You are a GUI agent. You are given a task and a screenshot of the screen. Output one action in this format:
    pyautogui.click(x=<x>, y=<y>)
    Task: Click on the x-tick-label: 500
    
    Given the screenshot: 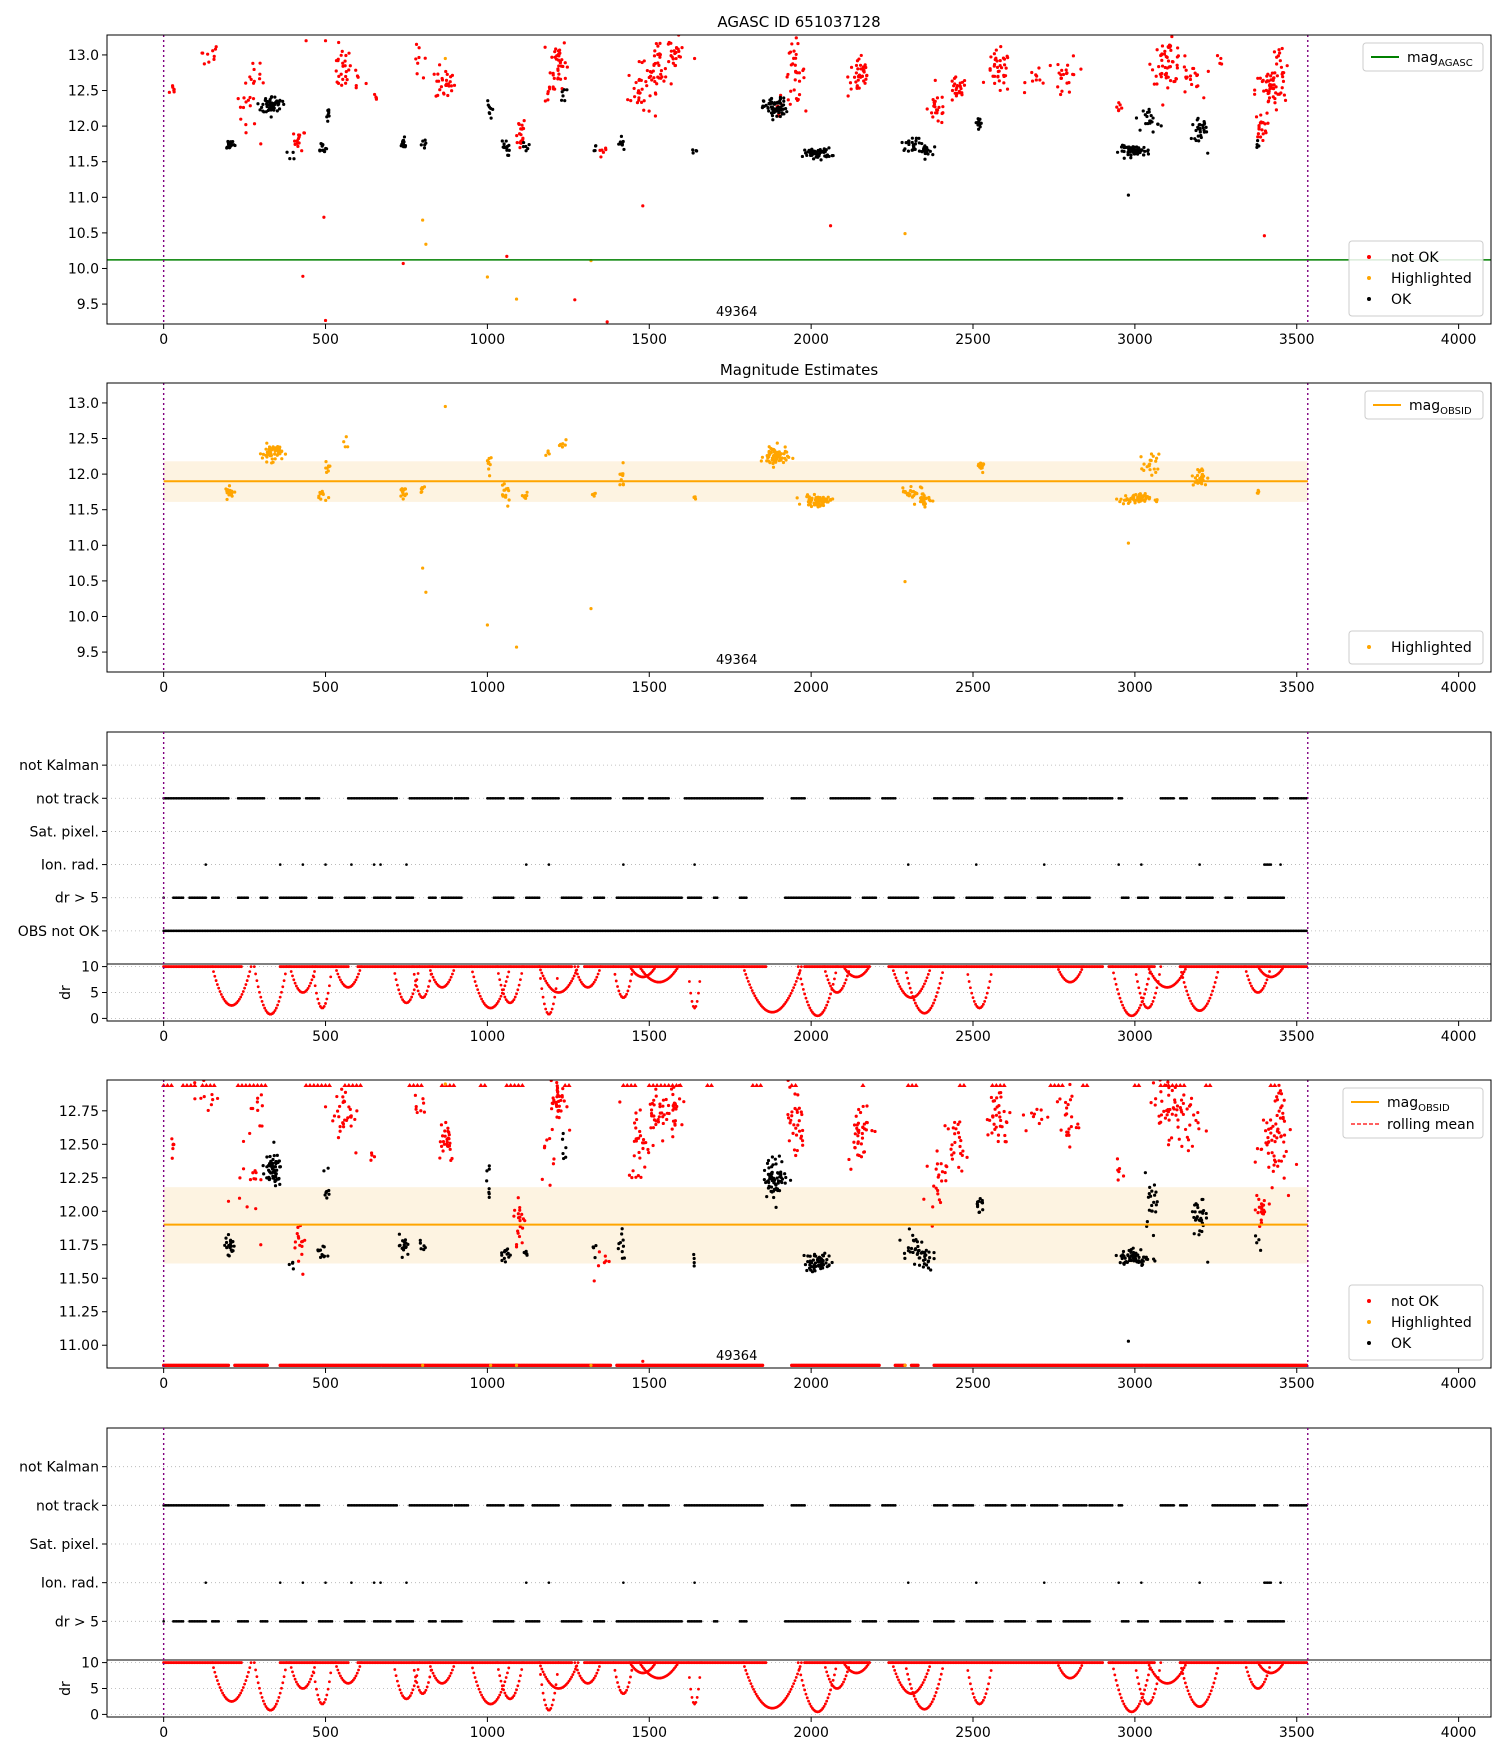 What is the action you would take?
    pyautogui.click(x=325, y=1037)
    